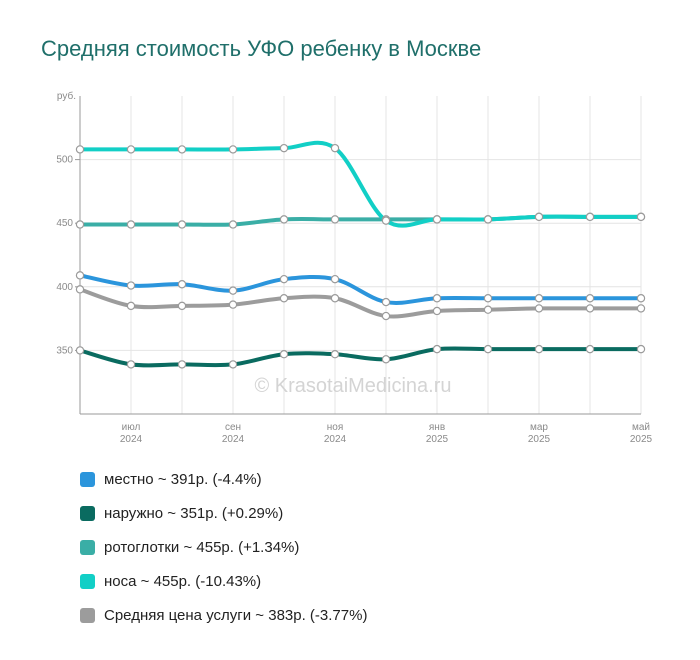  I want to click on legend-label: местно ~ 391р. (-4.4%), so click(183, 479).